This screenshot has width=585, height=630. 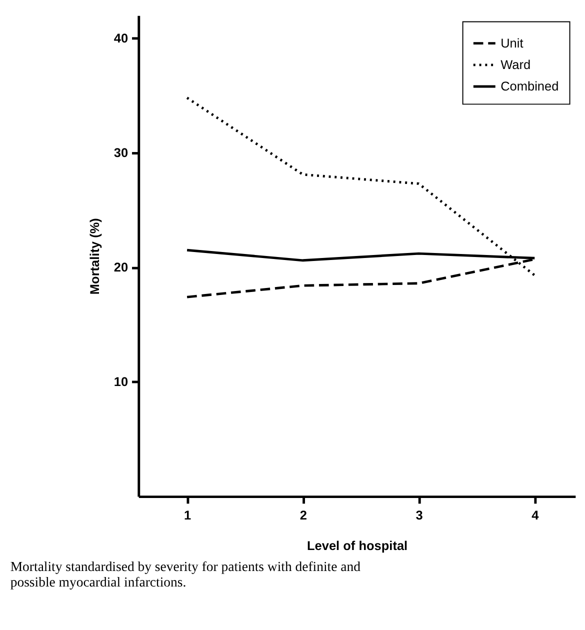 What do you see at coordinates (94, 256) in the screenshot?
I see `y-axis-title: Mortality (%)` at bounding box center [94, 256].